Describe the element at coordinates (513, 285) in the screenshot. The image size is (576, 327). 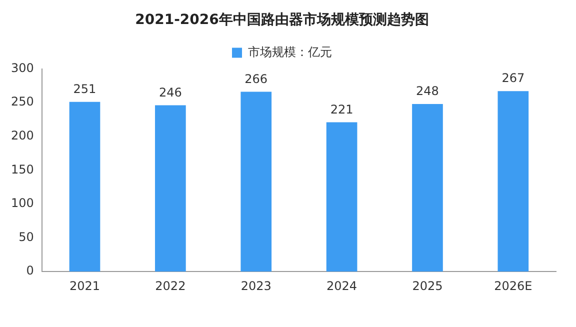
I see `x-tick-label: 2026E` at that location.